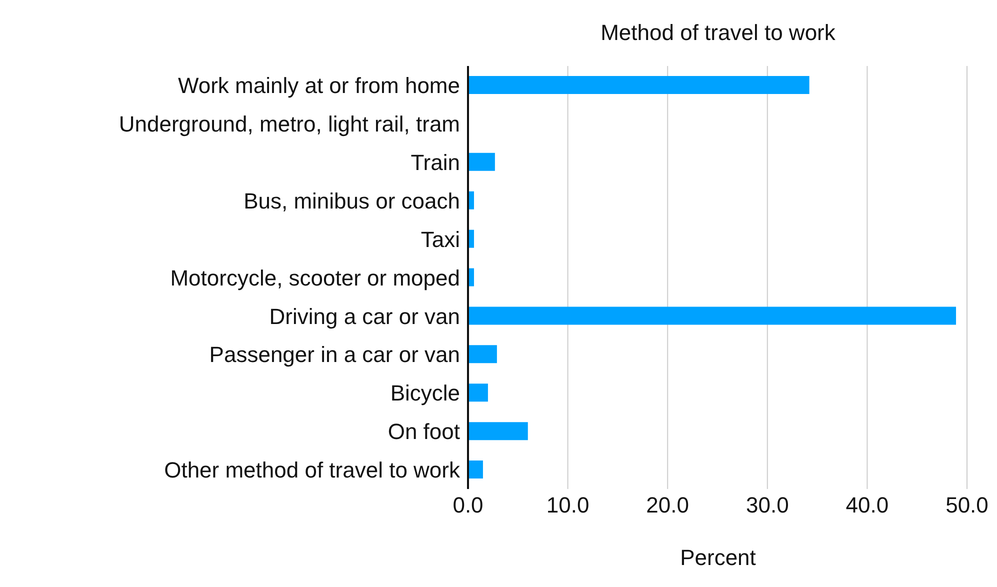 This screenshot has width=997, height=587. What do you see at coordinates (334, 355) in the screenshot?
I see `y-tick-label: Passenger in a car or van` at bounding box center [334, 355].